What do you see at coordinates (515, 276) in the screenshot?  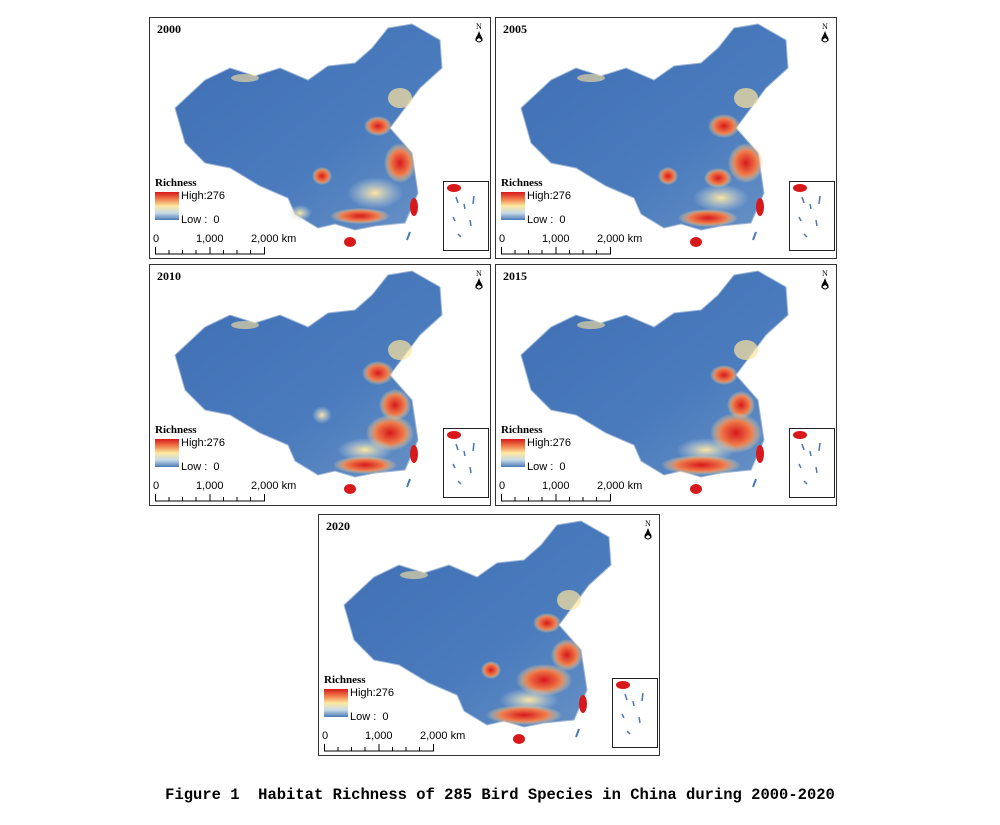 I see `panel-year-label: 2015` at bounding box center [515, 276].